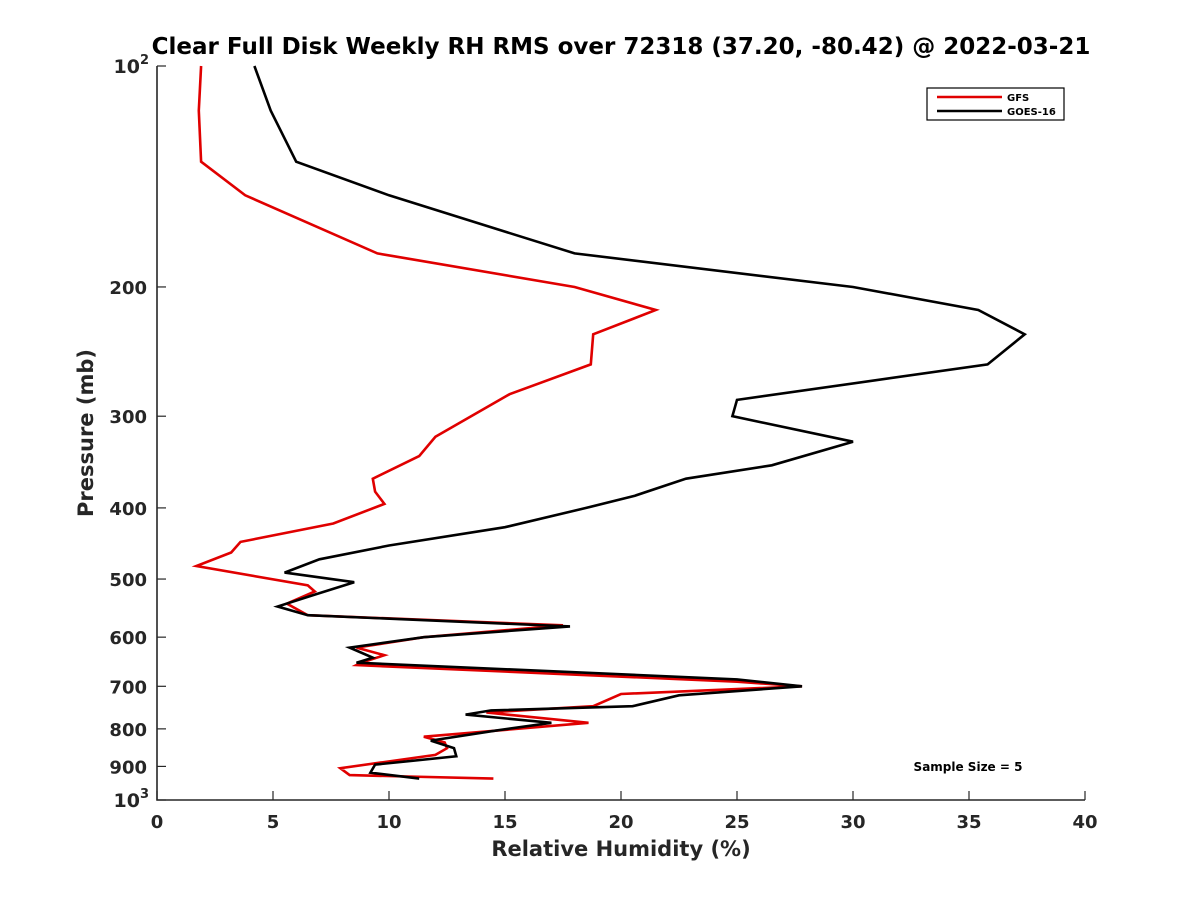  I want to click on sample-size-annotation: Sample Size = 5, so click(968, 767).